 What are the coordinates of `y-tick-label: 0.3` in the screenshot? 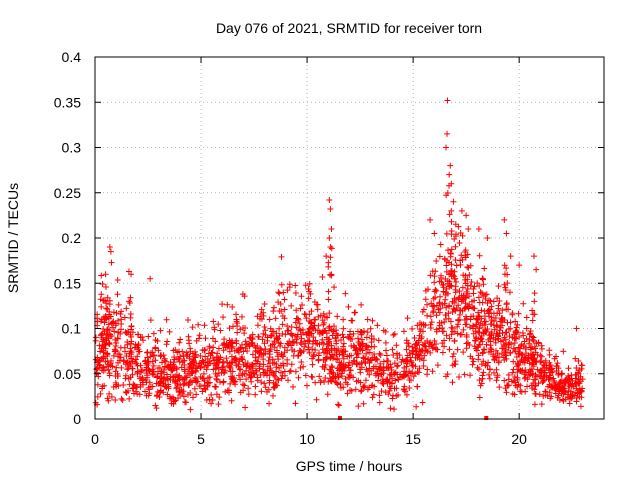 It's located at (72, 148).